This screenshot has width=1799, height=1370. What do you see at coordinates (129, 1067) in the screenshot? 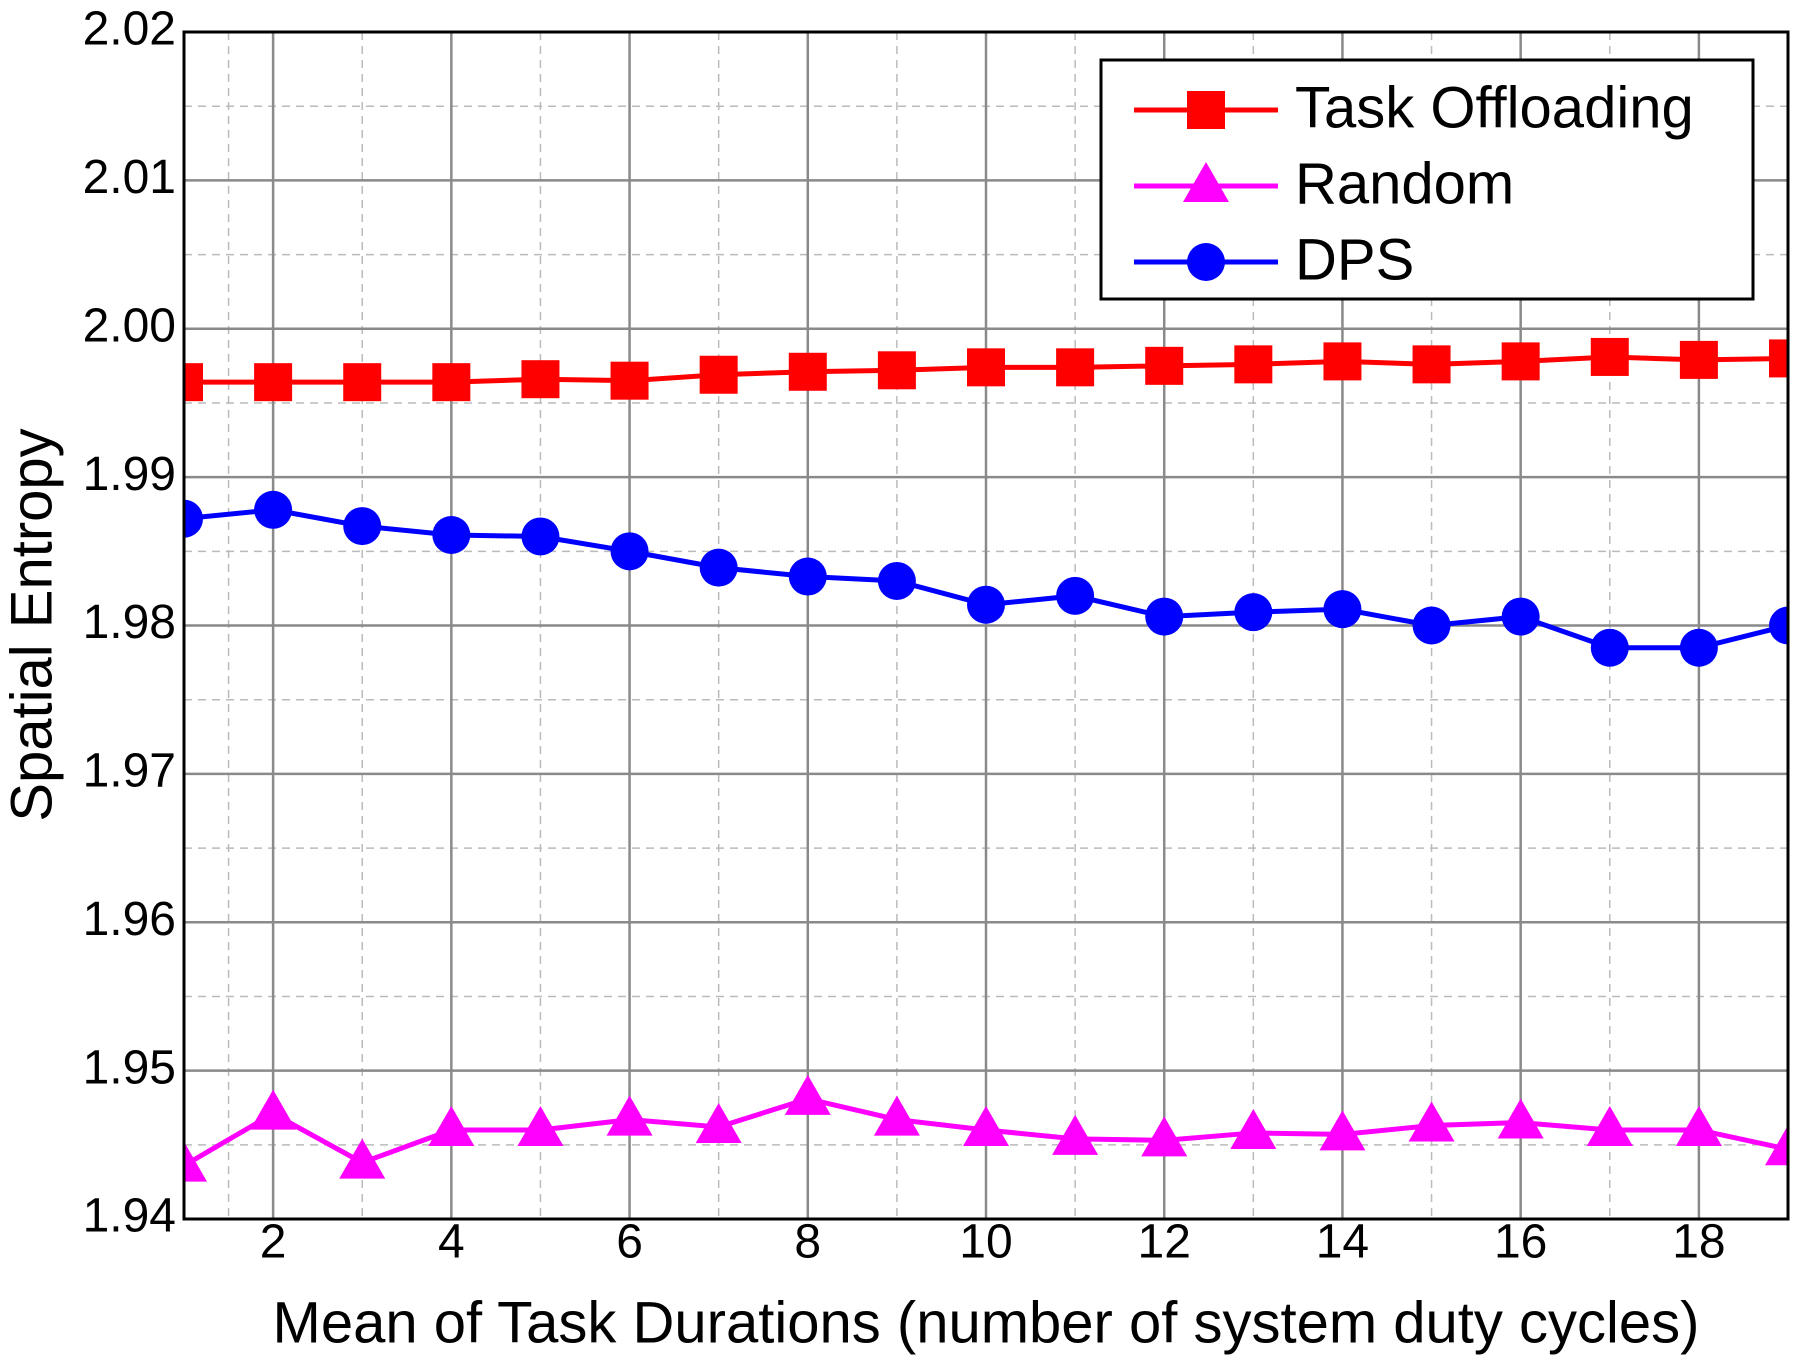
I see `y-tick-label: 1.95` at bounding box center [129, 1067].